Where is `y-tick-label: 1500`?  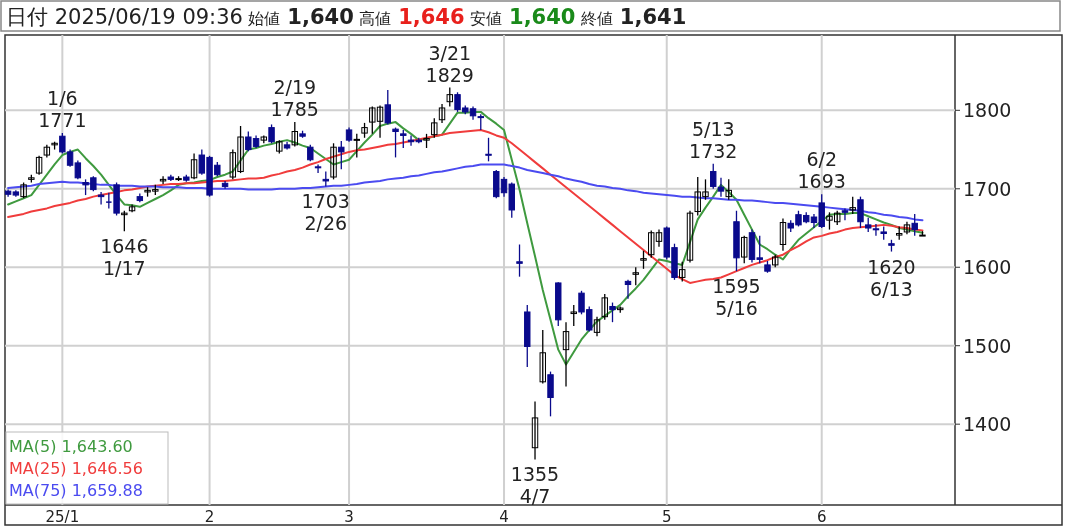 y-tick-label: 1500 is located at coordinates (987, 345).